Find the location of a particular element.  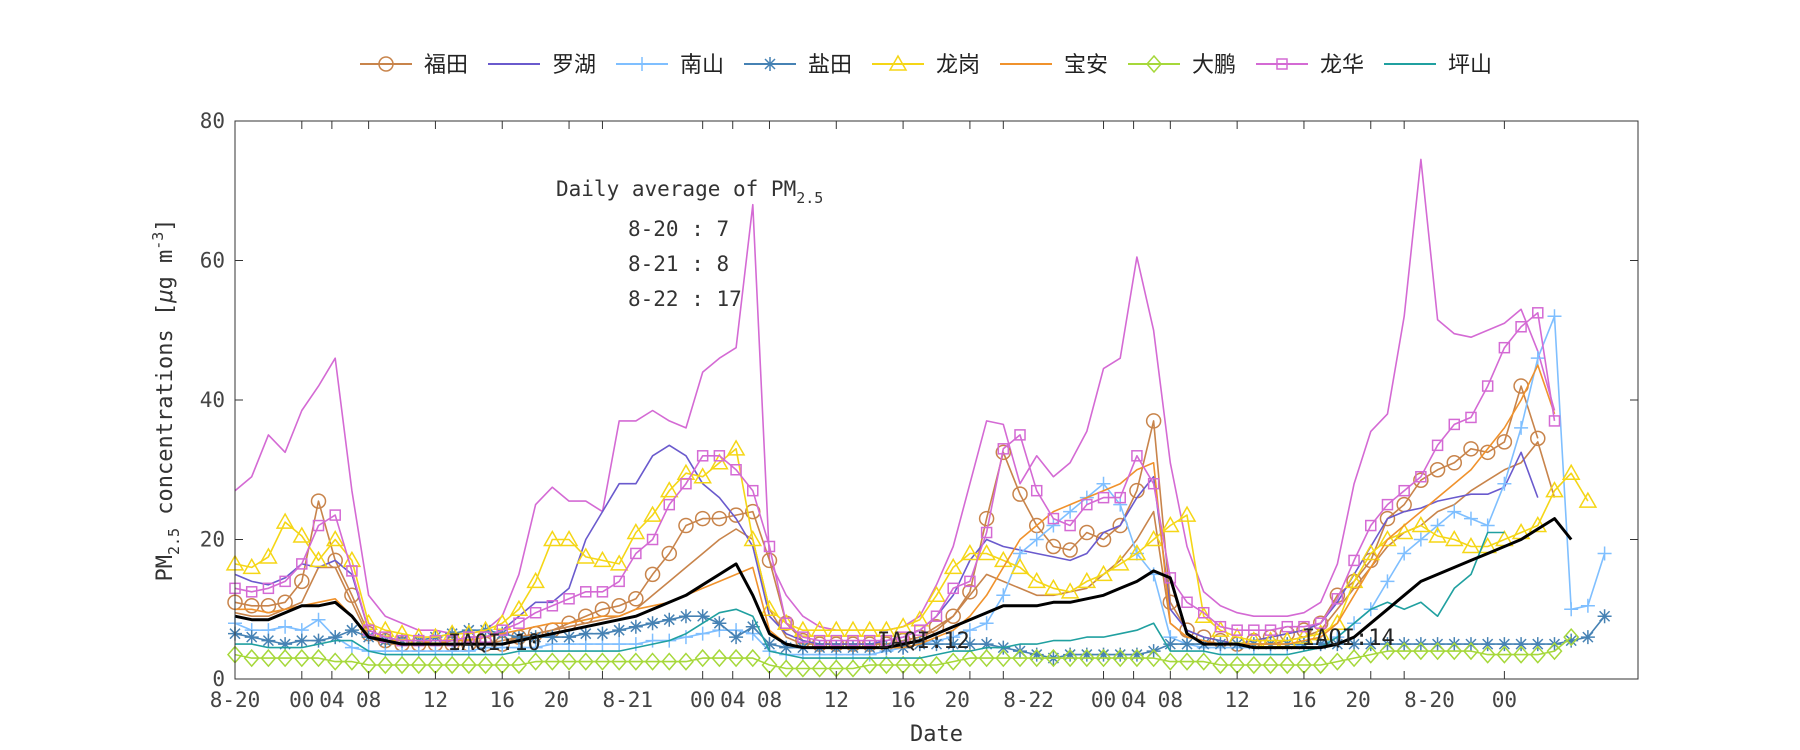

legend-item: 宝安 is located at coordinates (1054, 65).